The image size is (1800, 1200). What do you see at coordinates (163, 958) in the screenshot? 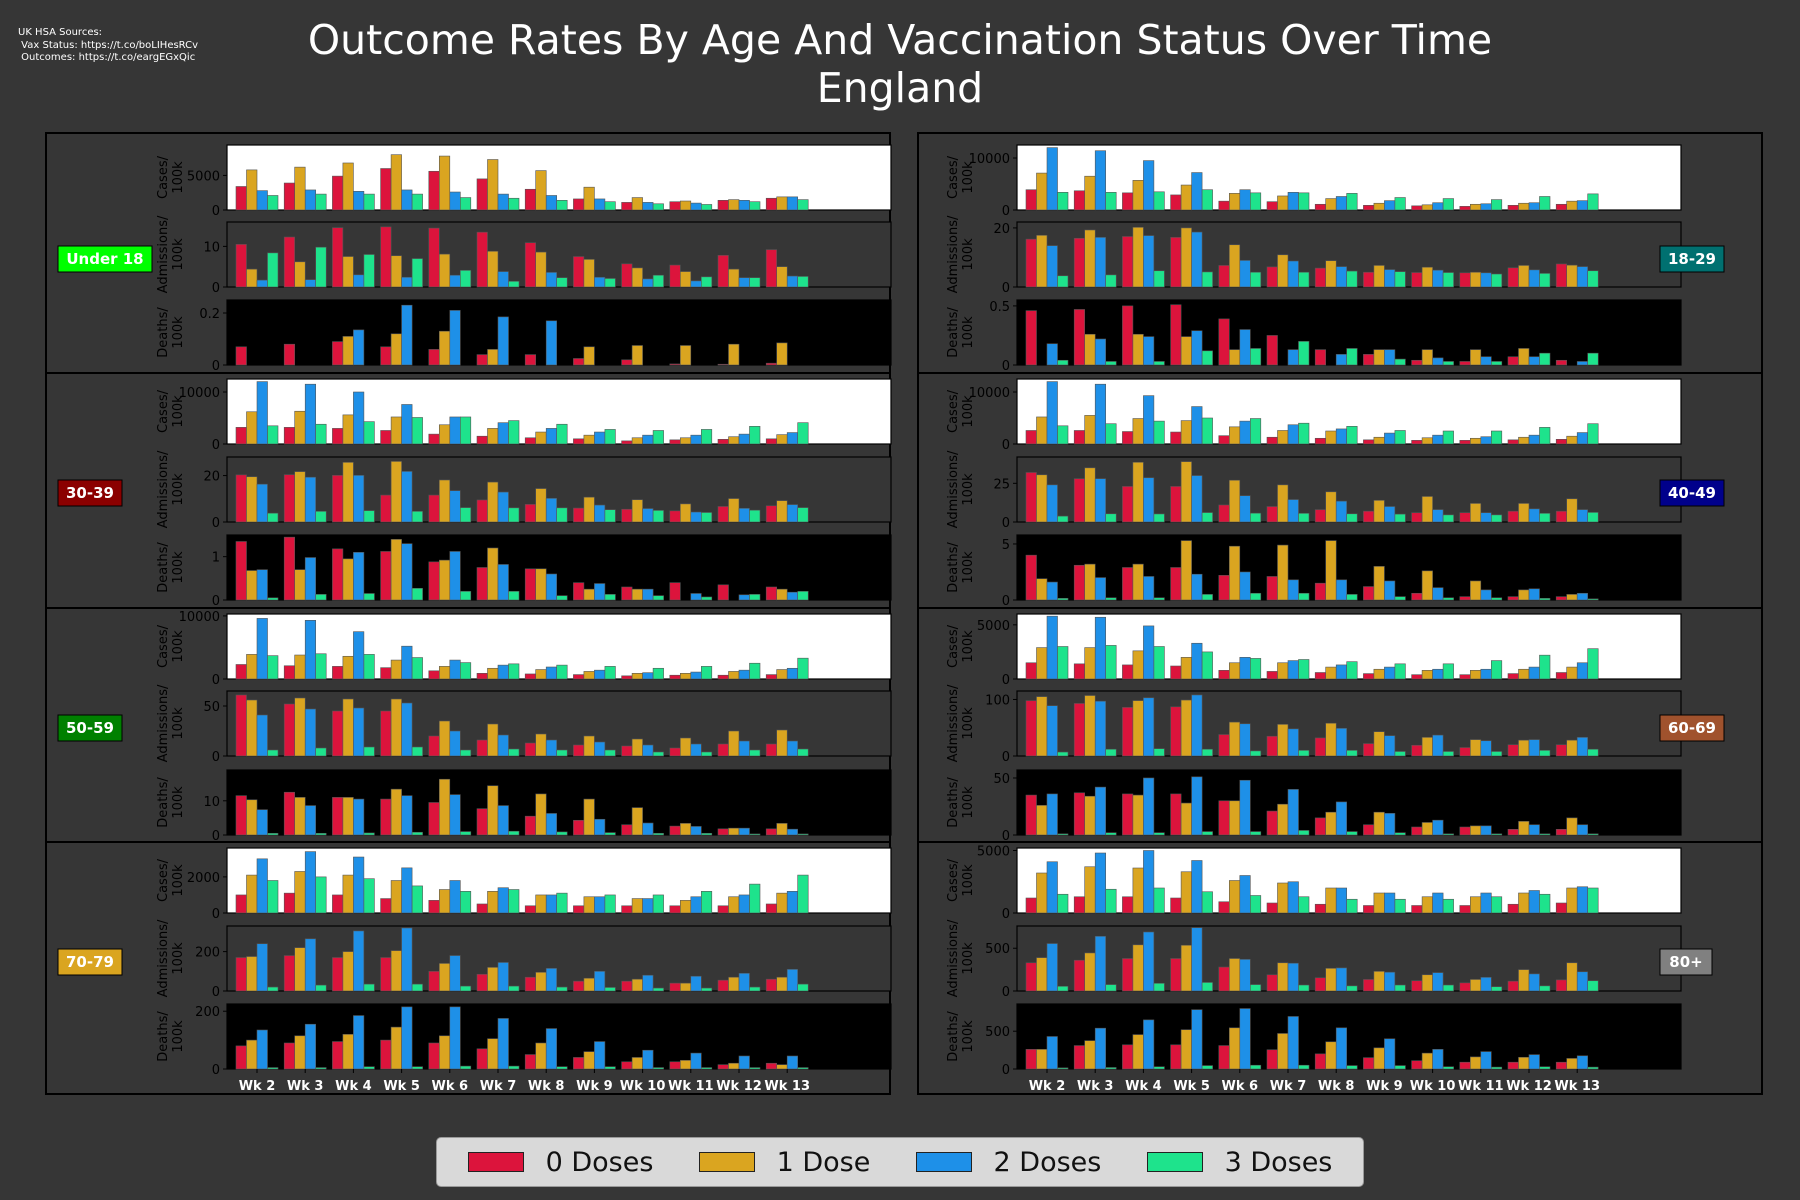
I see `y-axis-label-line: Admissions/` at bounding box center [163, 958].